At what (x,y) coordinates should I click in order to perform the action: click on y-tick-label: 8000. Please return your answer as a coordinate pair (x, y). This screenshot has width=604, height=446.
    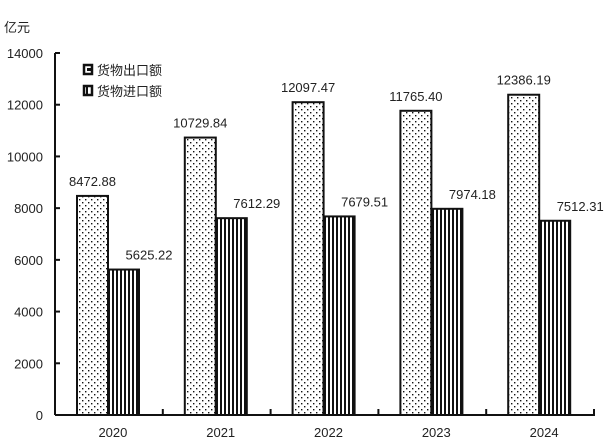
    Looking at the image, I should click on (28, 208).